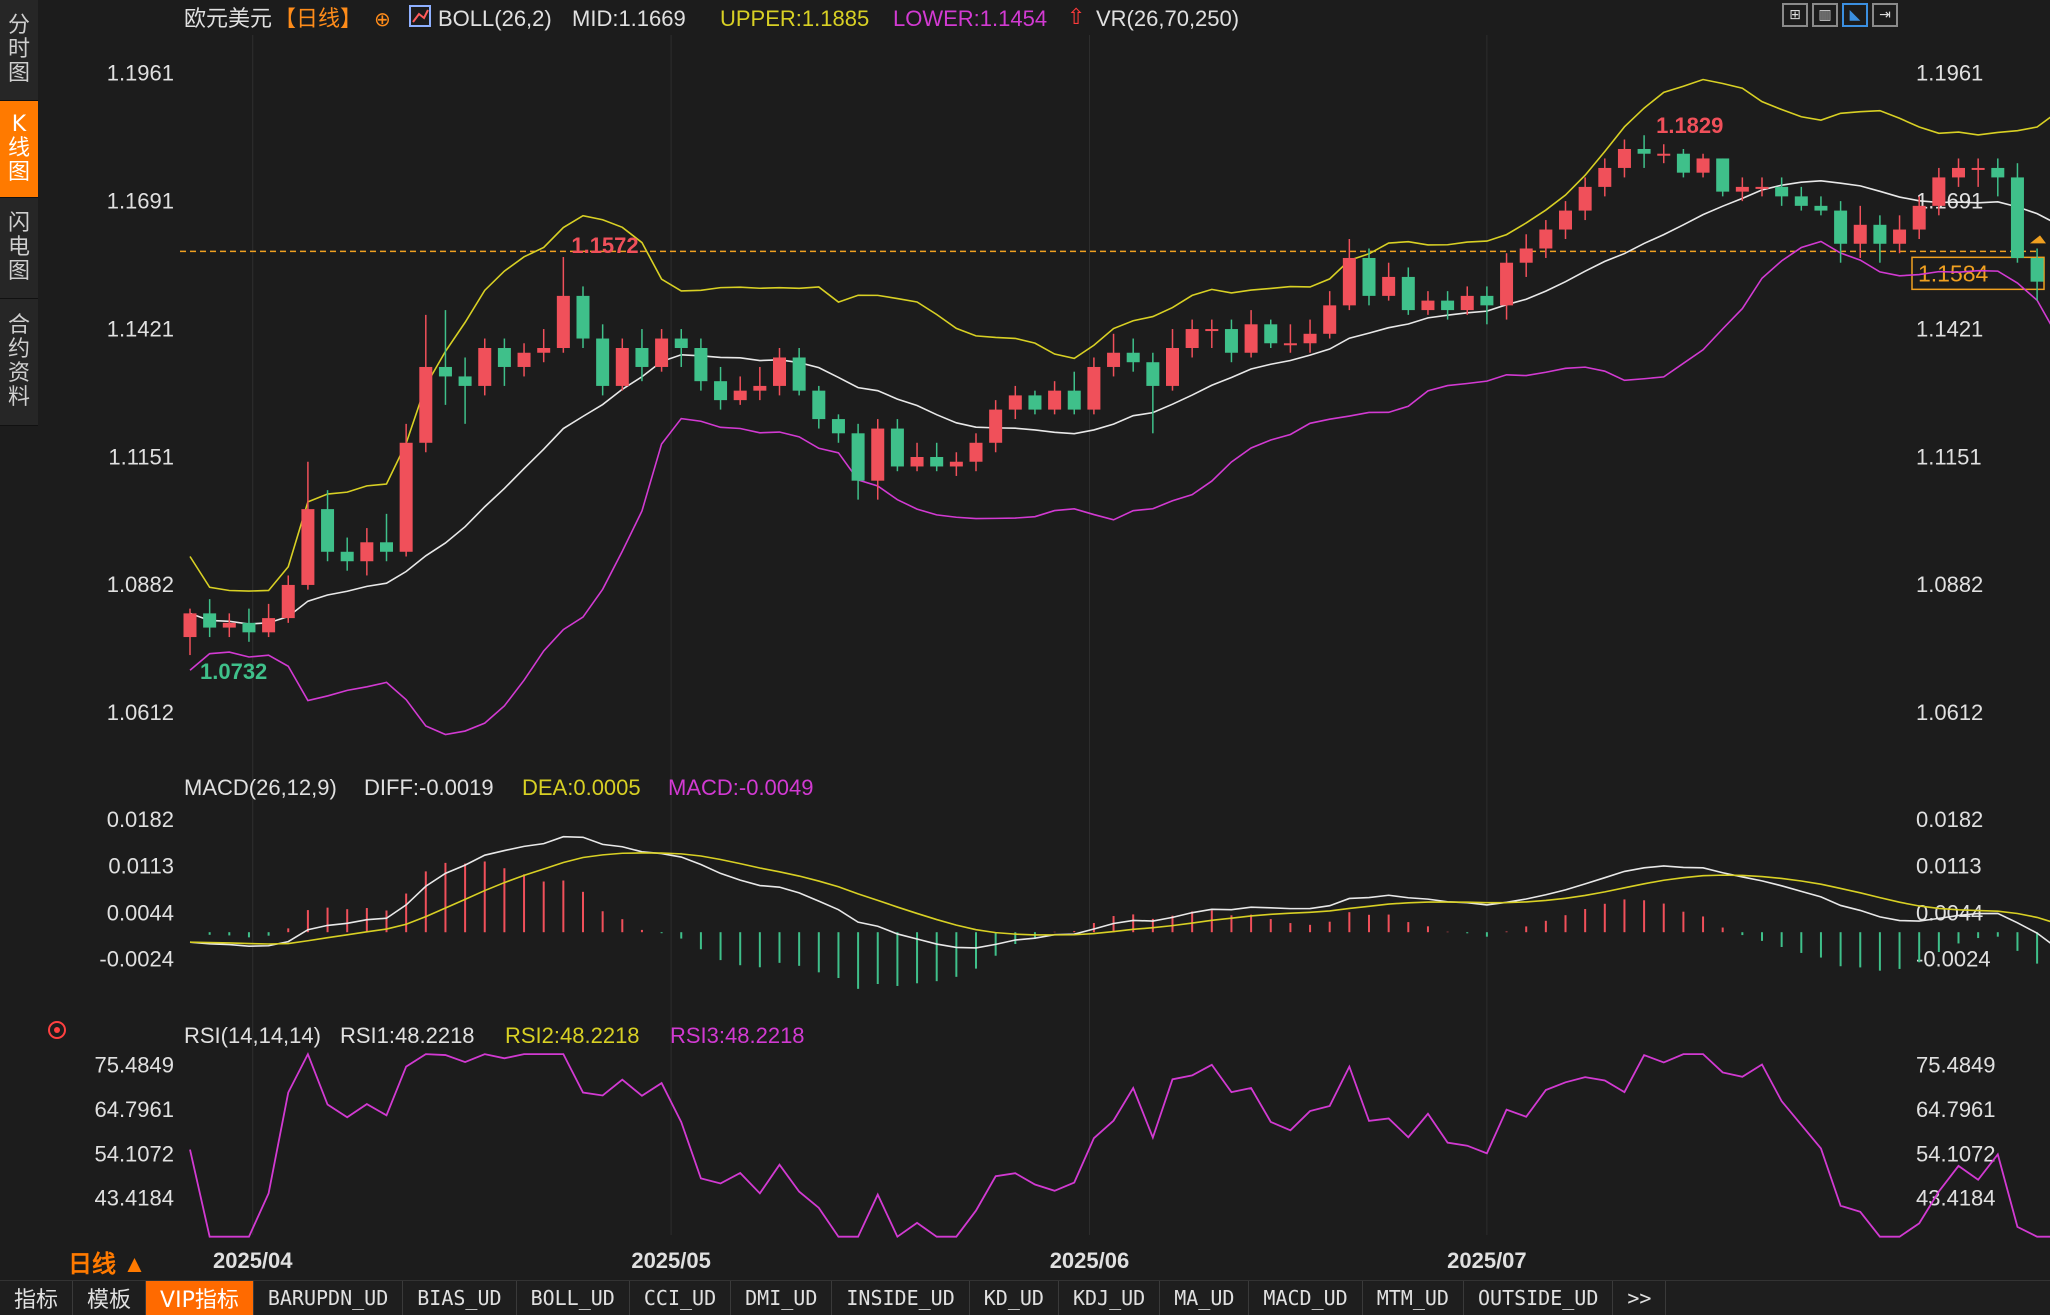 This screenshot has height=1315, width=2050. I want to click on price-tick-left: 1.0612, so click(140, 712).